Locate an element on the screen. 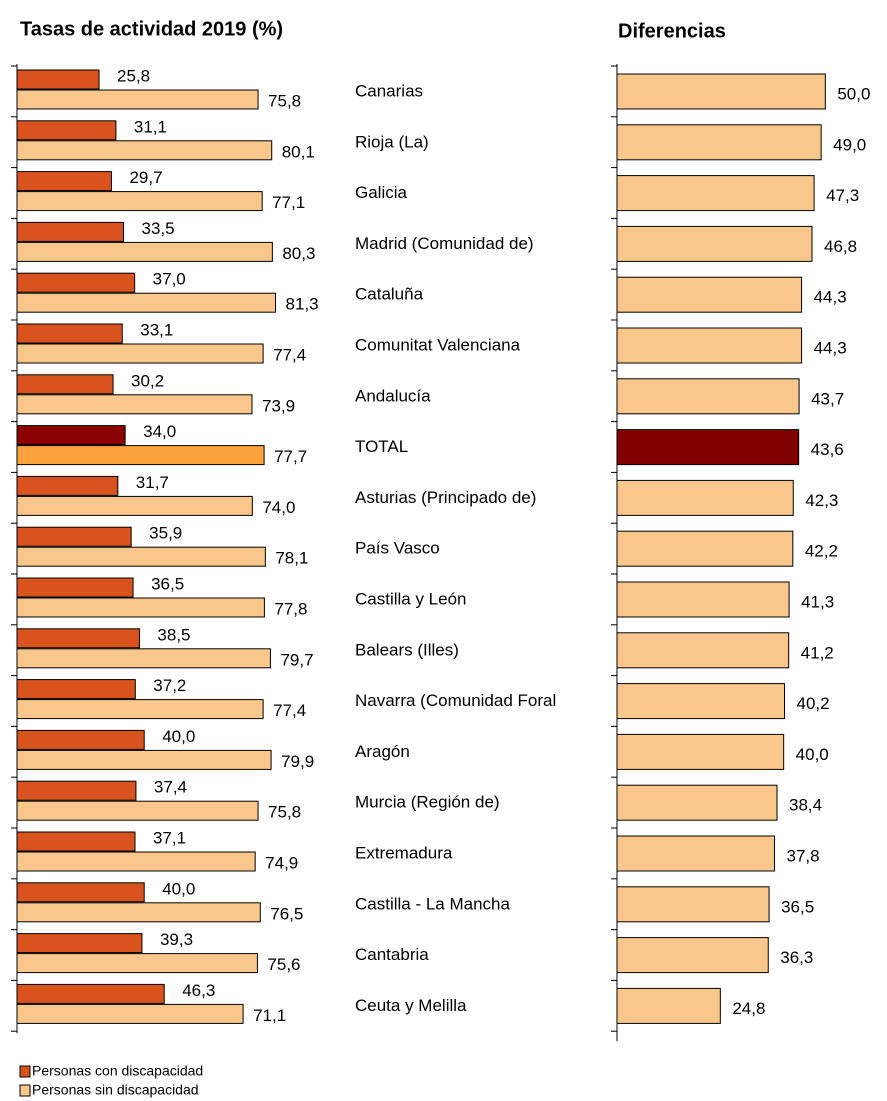 The height and width of the screenshot is (1101, 887). legend-label: Personas sin discapacidad is located at coordinates (115, 1090).